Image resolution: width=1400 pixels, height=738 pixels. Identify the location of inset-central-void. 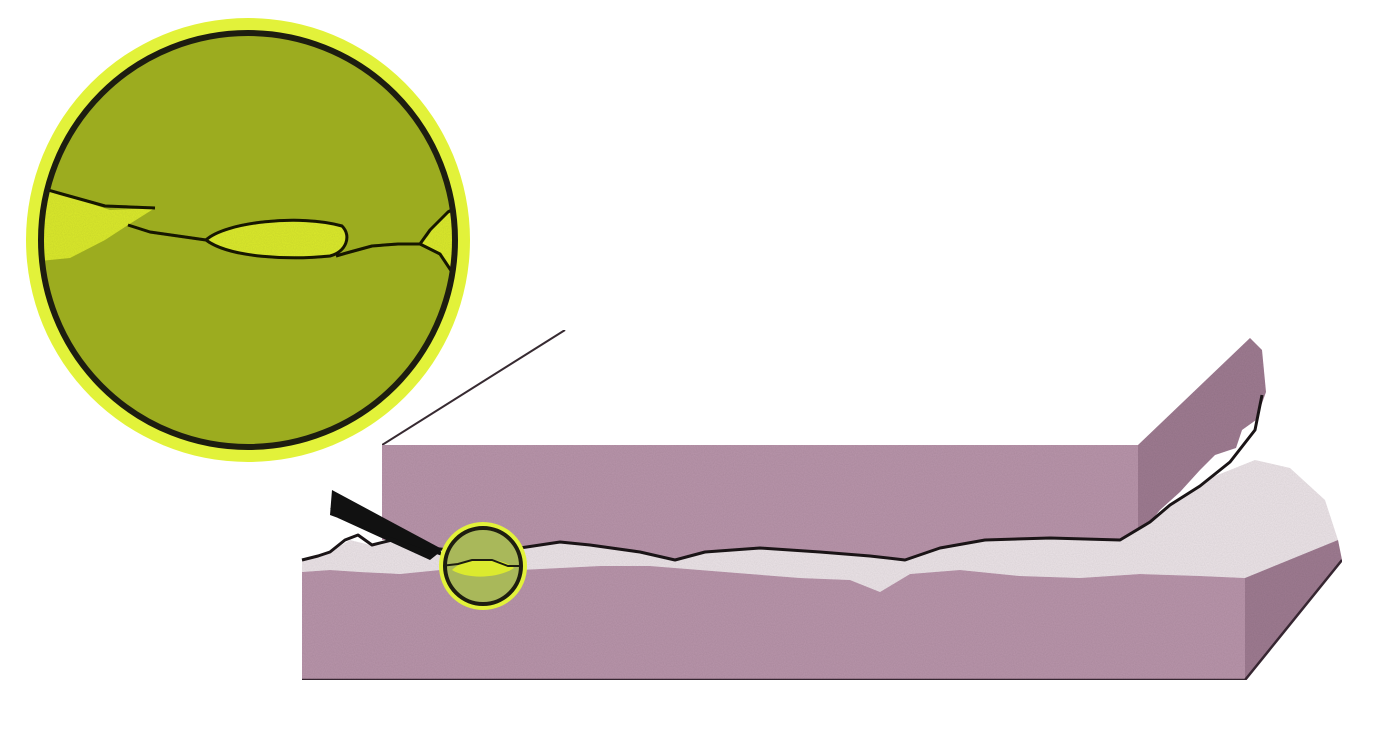
(276, 239).